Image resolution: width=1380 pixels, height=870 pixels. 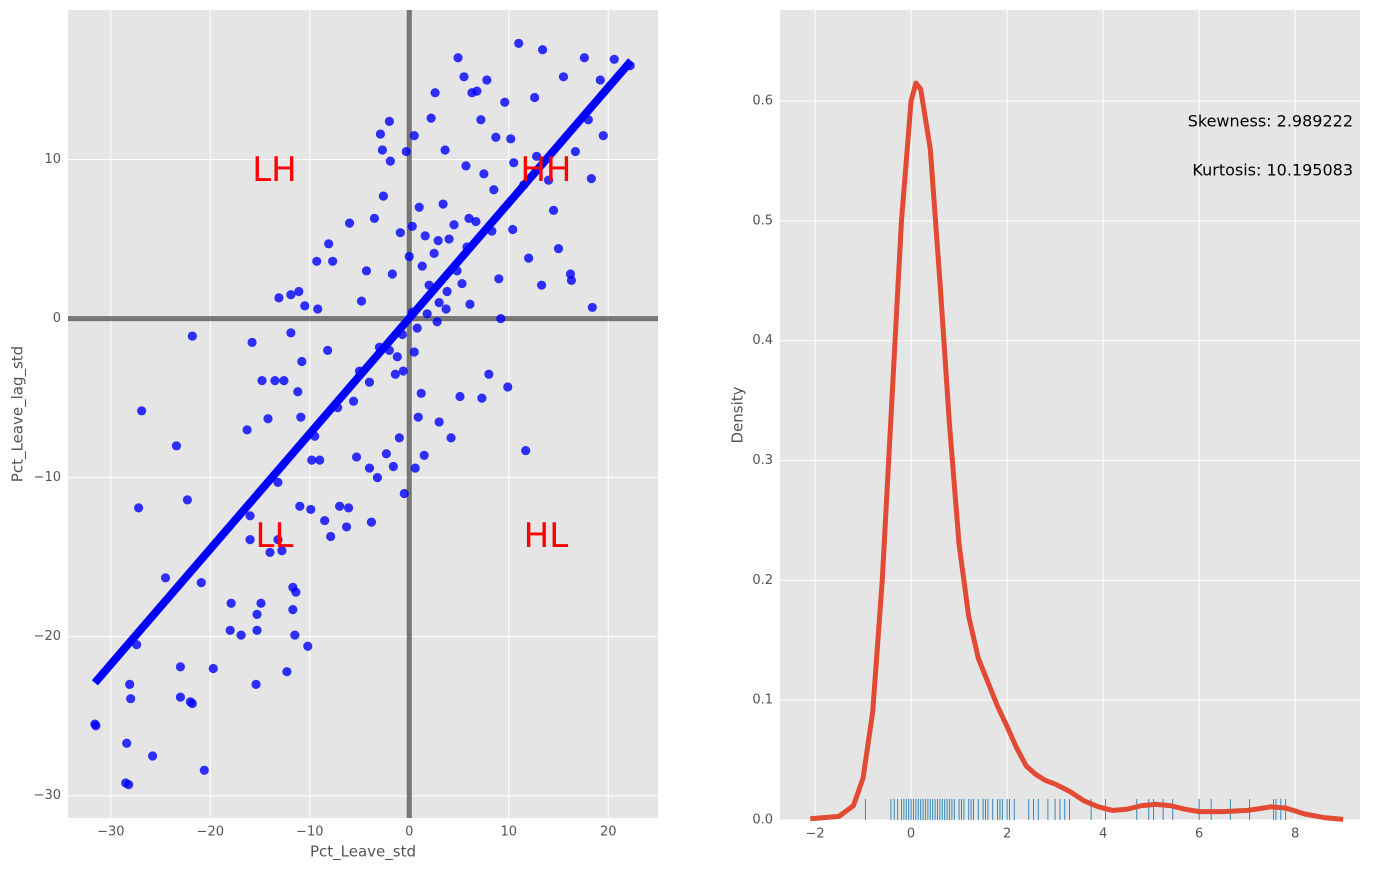 What do you see at coordinates (762, 460) in the screenshot?
I see `y-tick-label: 0.3` at bounding box center [762, 460].